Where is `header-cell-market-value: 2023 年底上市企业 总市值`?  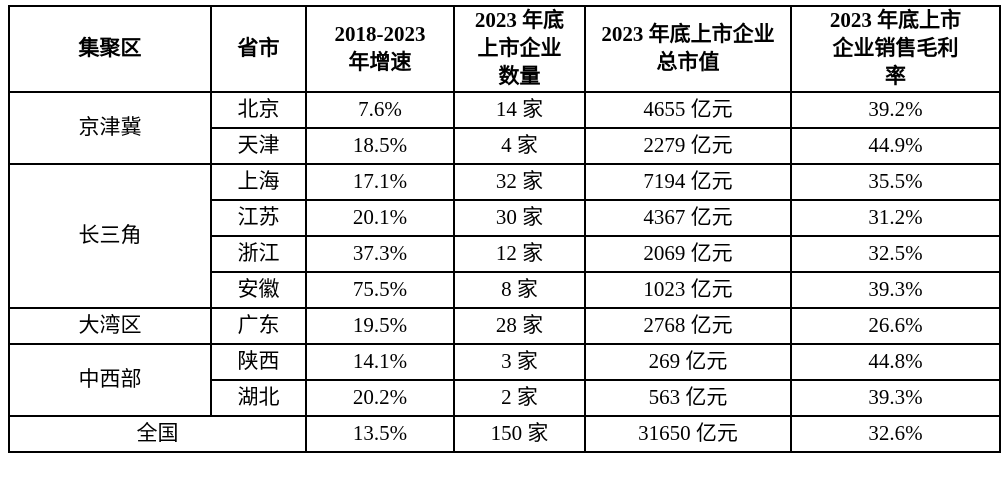 header-cell-market-value: 2023 年底上市企业 总市值 is located at coordinates (688, 49).